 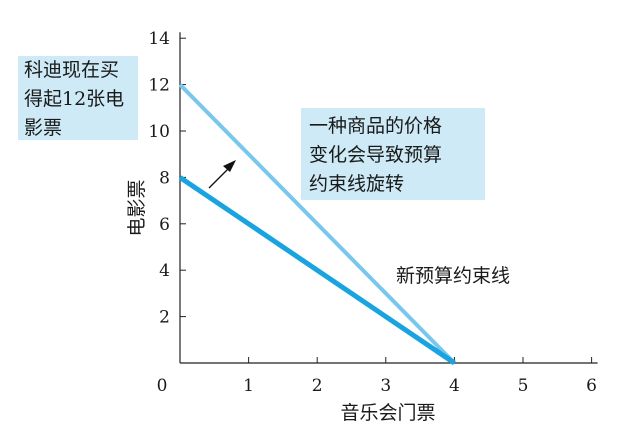 What do you see at coordinates (454, 386) in the screenshot?
I see `x-tick-label: 4` at bounding box center [454, 386].